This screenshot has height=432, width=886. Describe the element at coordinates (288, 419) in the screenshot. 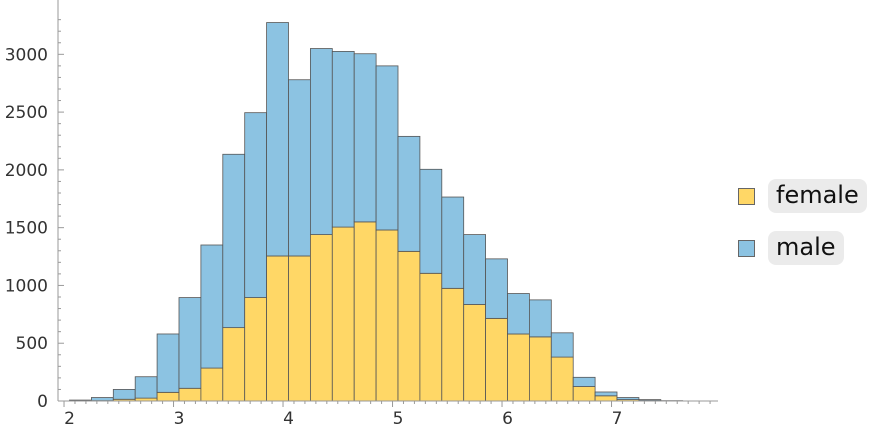

I see `x-tick-label-4: 4` at that location.